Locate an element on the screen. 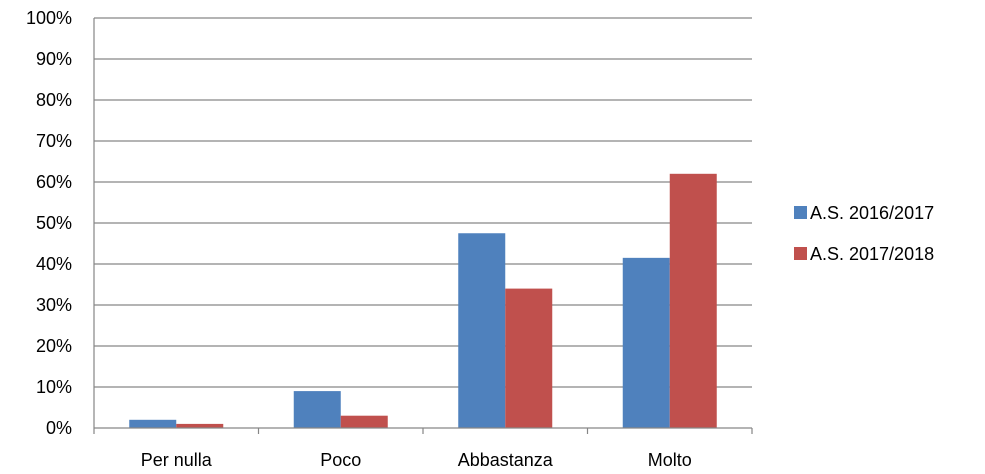  y-tick-label: 50% is located at coordinates (54, 223).